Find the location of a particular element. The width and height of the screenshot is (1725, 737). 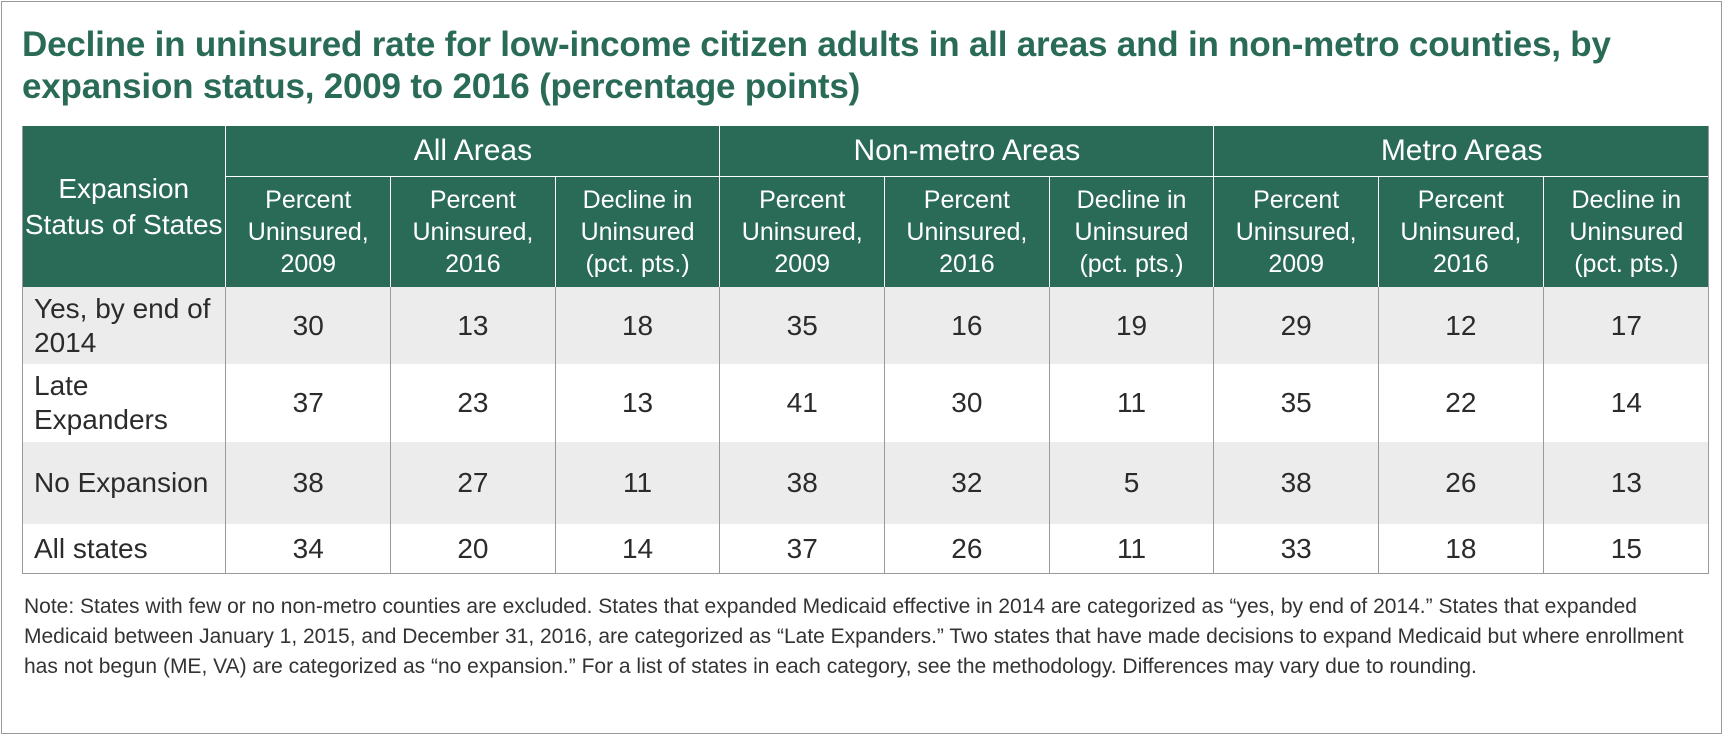

table-cell: 23 is located at coordinates (473, 403).